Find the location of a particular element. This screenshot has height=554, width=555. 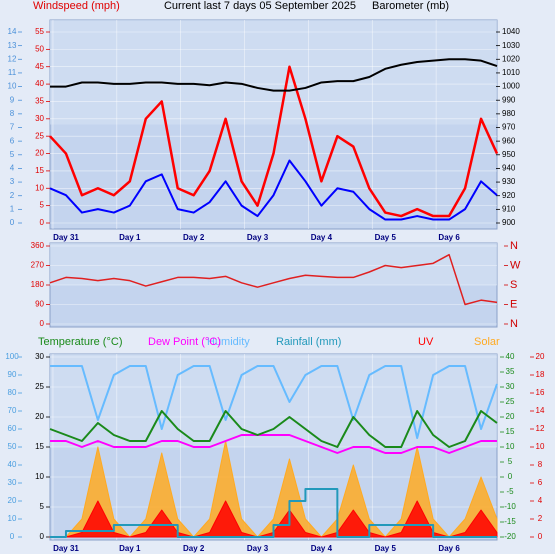

y-tick-label: -10 is located at coordinates (510, 506).